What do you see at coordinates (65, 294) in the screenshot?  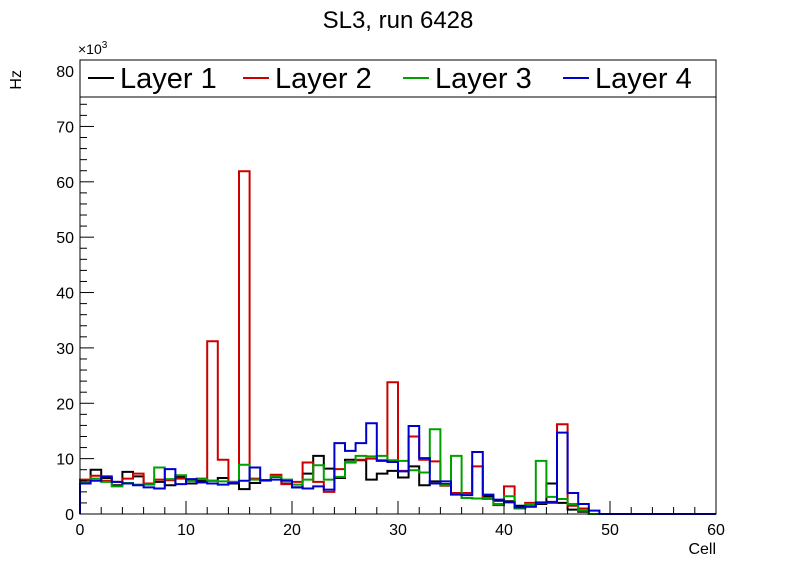 I see `y-tick-label: 40` at bounding box center [65, 294].